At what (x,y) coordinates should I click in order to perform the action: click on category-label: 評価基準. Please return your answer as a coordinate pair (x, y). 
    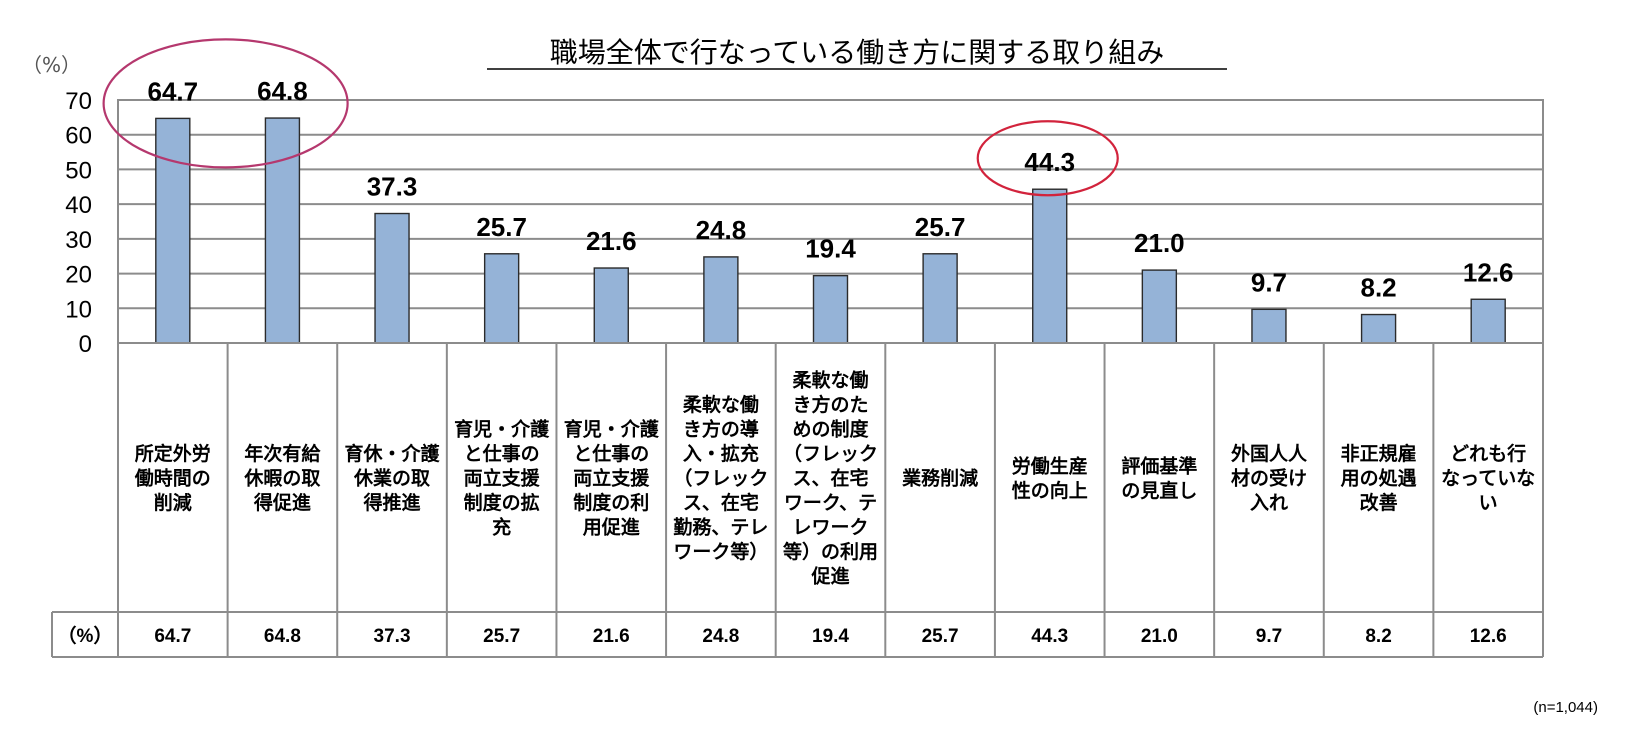
    Looking at the image, I should click on (1159, 465).